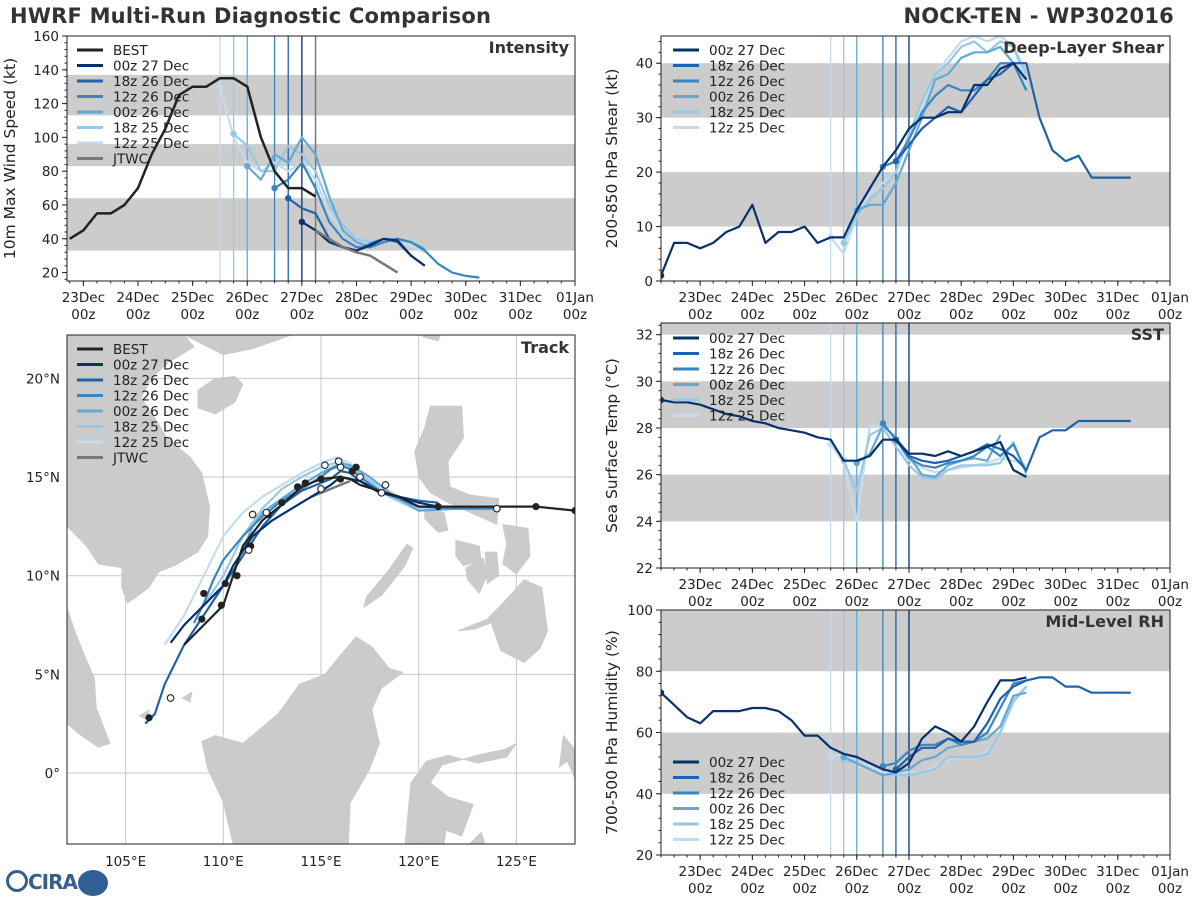 This screenshot has height=900, width=1200. Describe the element at coordinates (1117, 298) in the screenshot. I see `x-tick-label-date: 31Dec` at that location.